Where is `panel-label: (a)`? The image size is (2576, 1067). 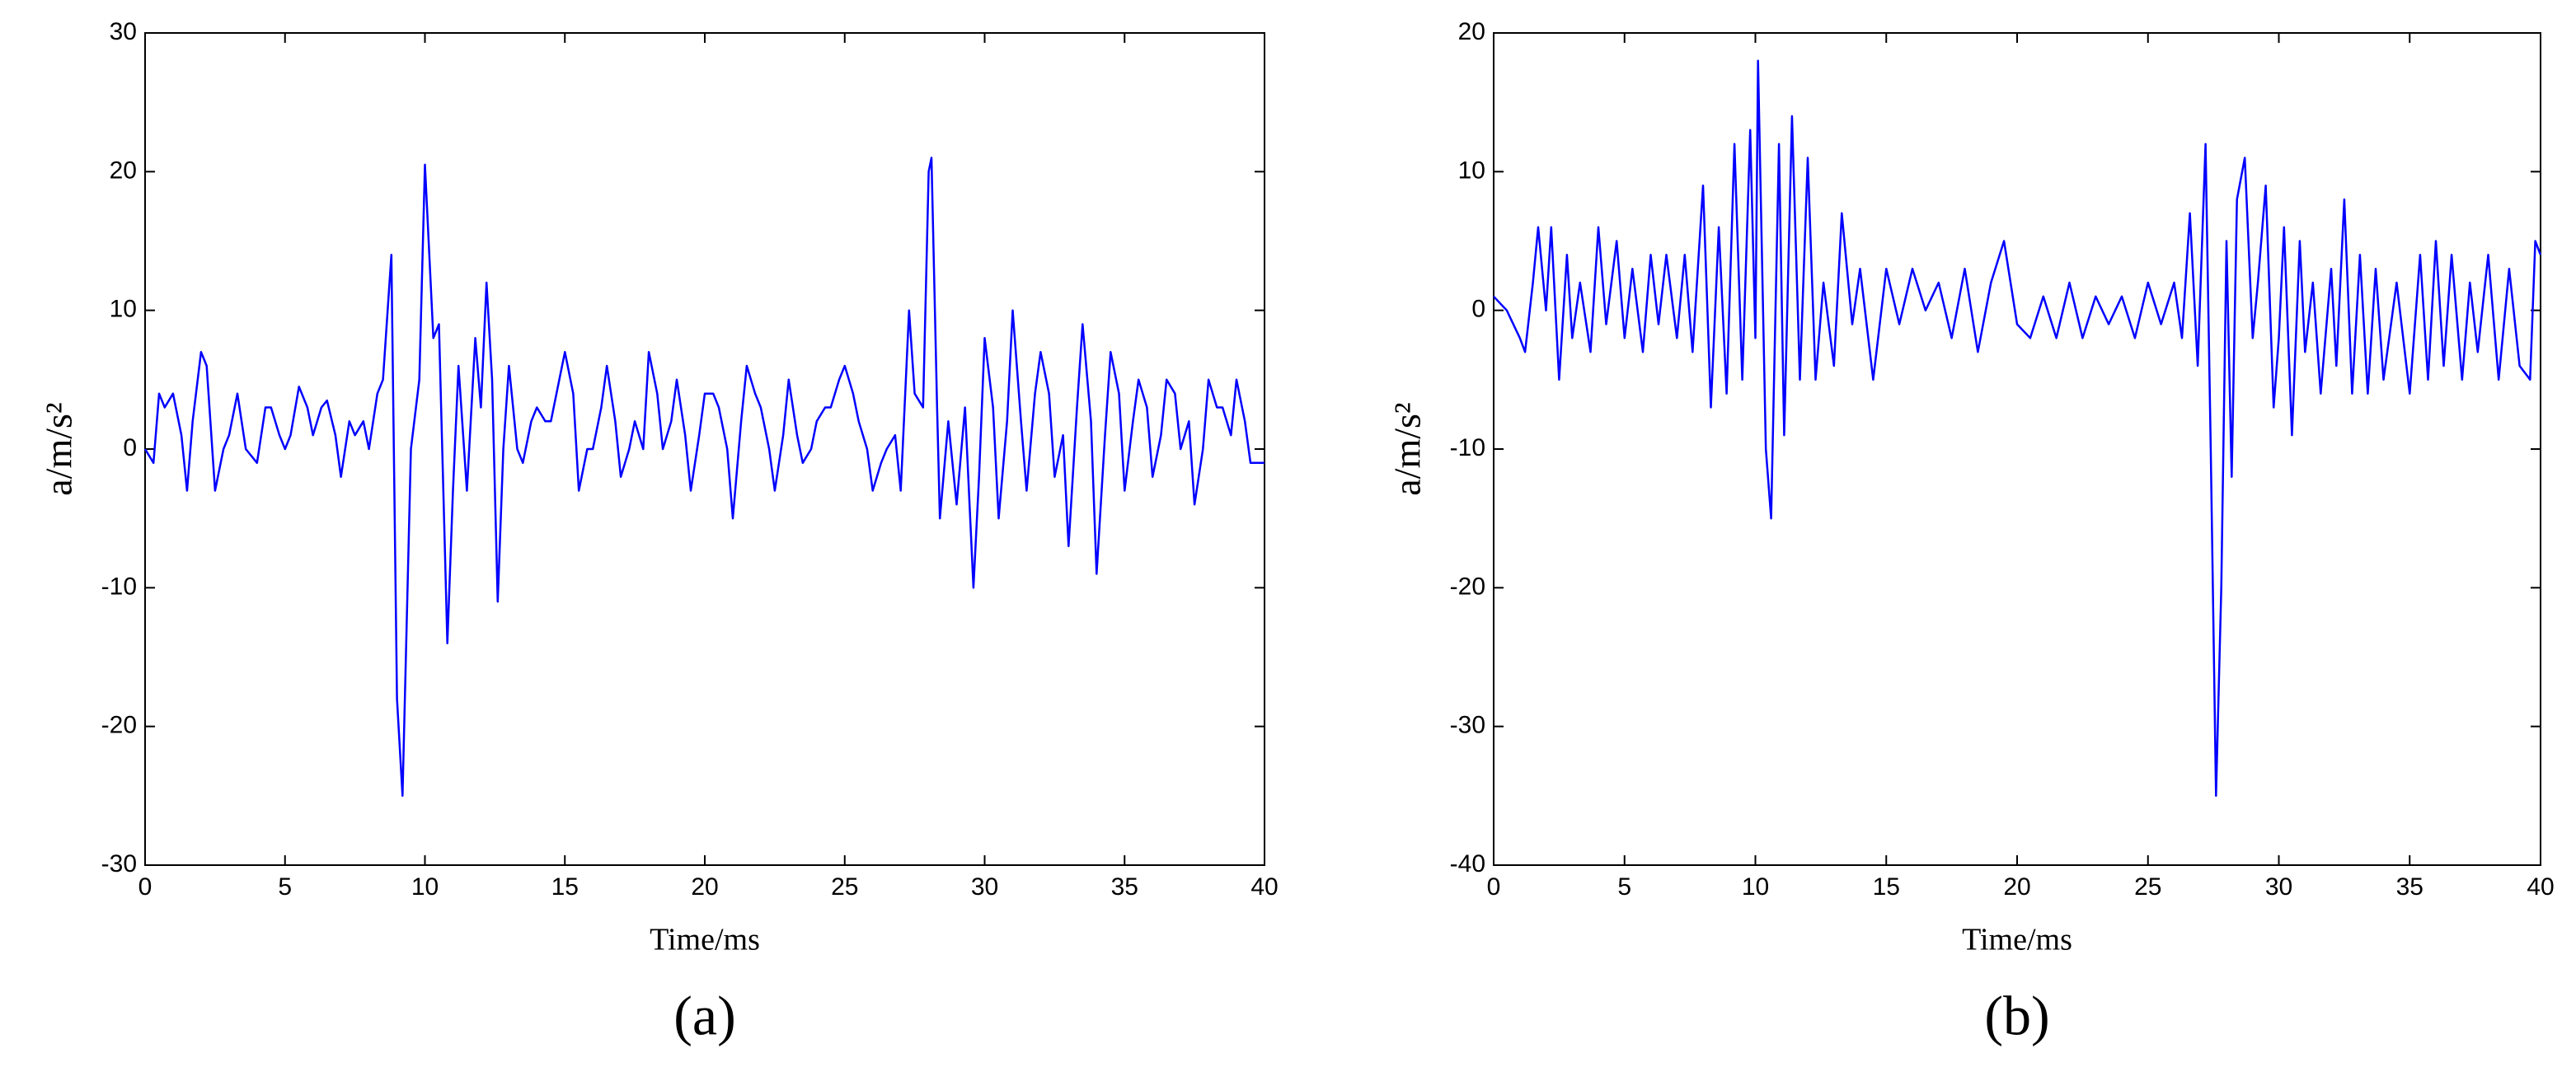
panel-label: (a) is located at coordinates (704, 1016).